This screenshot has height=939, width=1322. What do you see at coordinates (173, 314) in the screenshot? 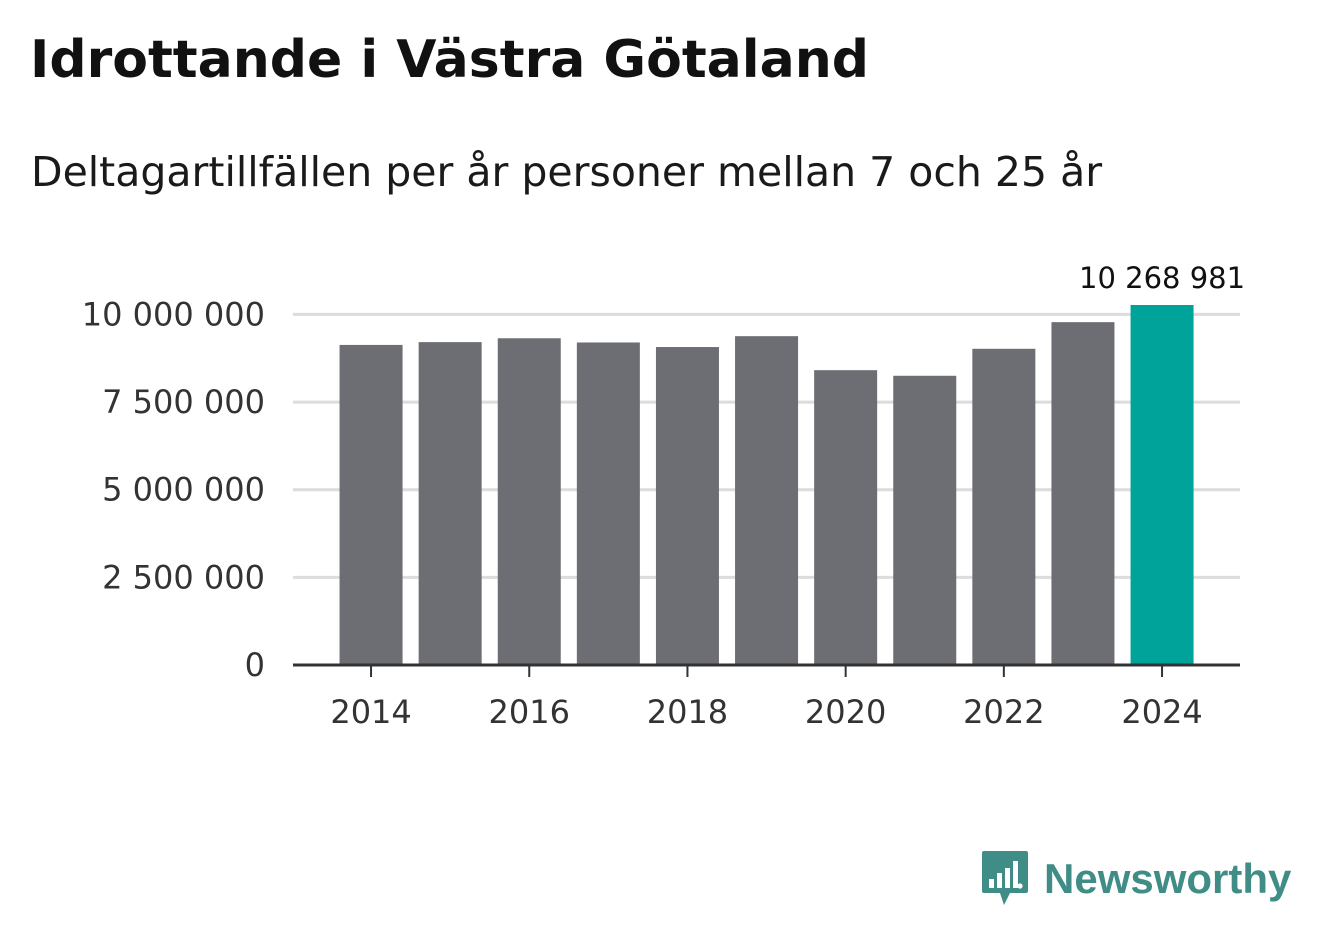
I see `y-tick-label: 10 000 000` at bounding box center [173, 314].